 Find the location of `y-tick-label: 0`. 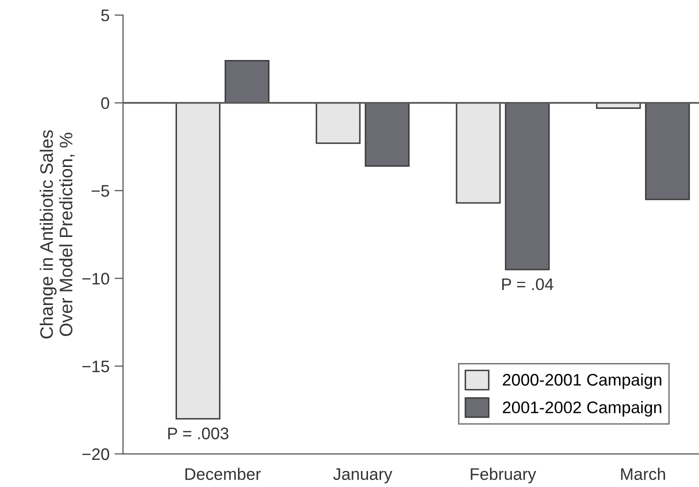

y-tick-label: 0 is located at coordinates (105, 103).